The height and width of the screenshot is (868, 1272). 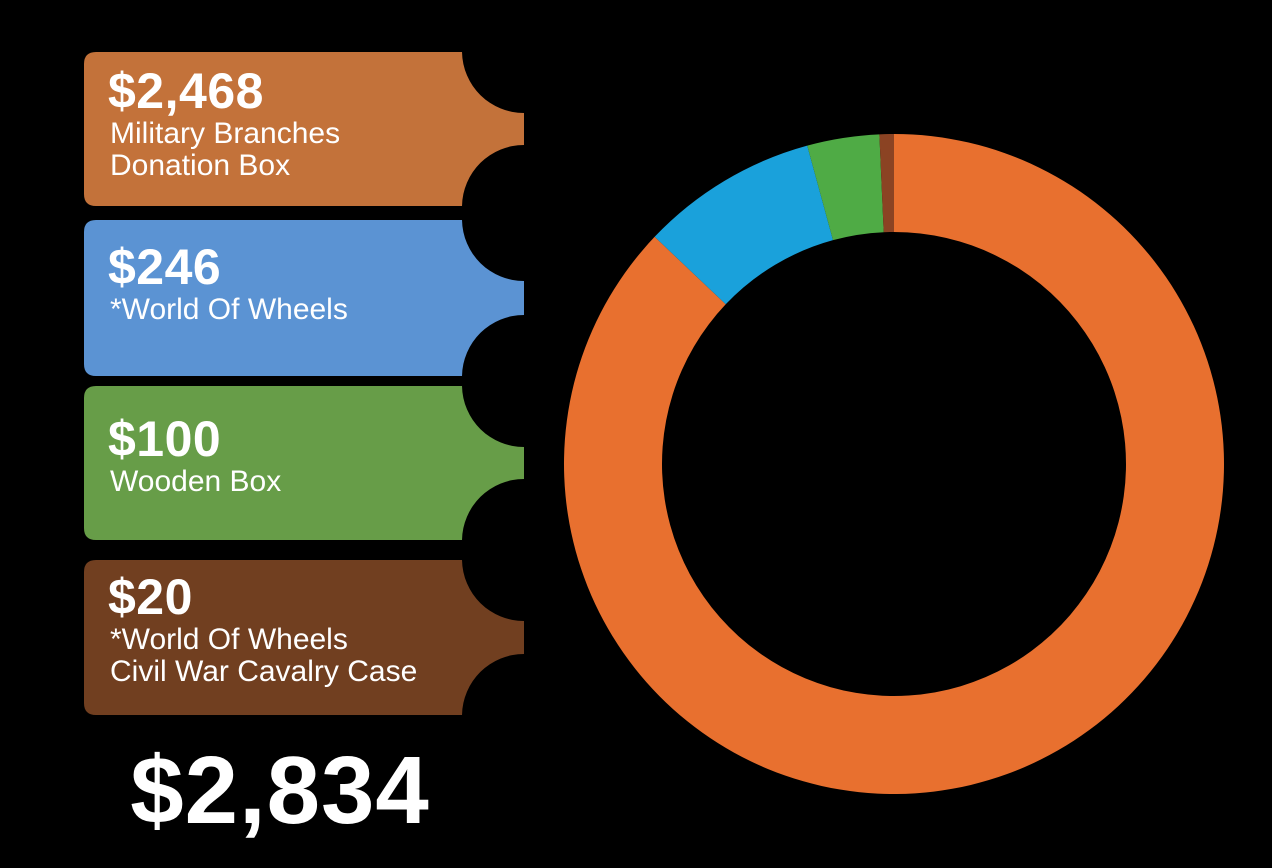 I want to click on legend-box-military-branches-donation-box, so click(x=304, y=129).